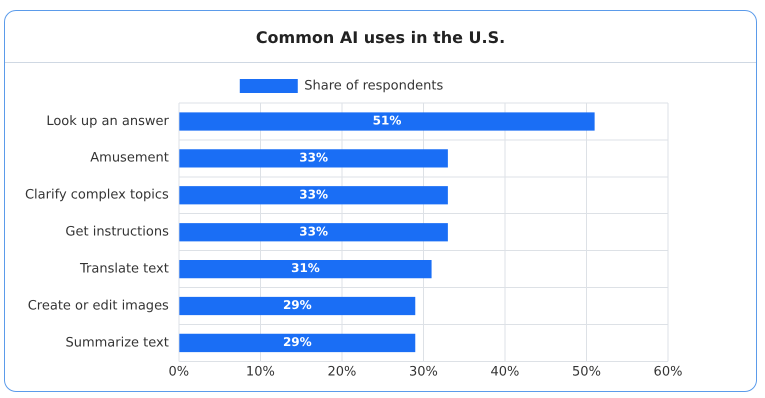 The height and width of the screenshot is (398, 765). What do you see at coordinates (117, 232) in the screenshot?
I see `y-tick-label: Get instructions` at bounding box center [117, 232].